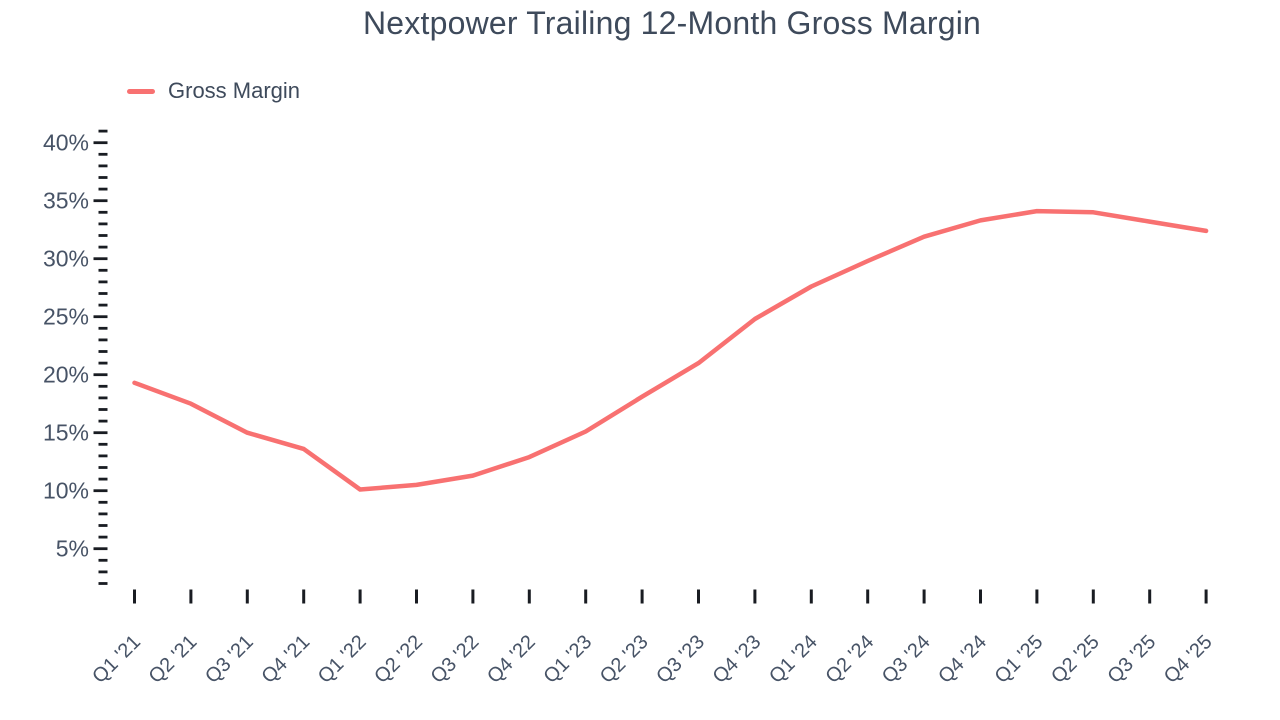  Describe the element at coordinates (671, 23) in the screenshot. I see `chart-title: Nextpower Trailing 12-Month Gross Margin` at that location.